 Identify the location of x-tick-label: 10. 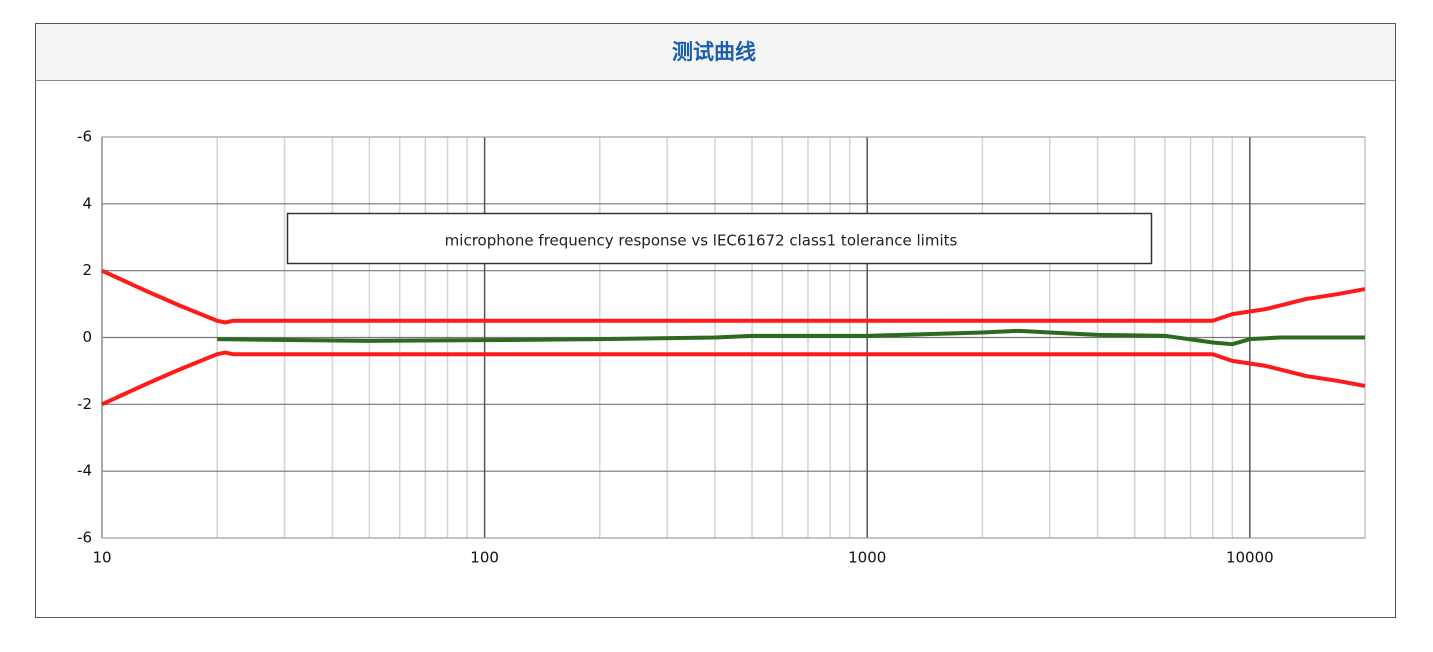
(101, 558).